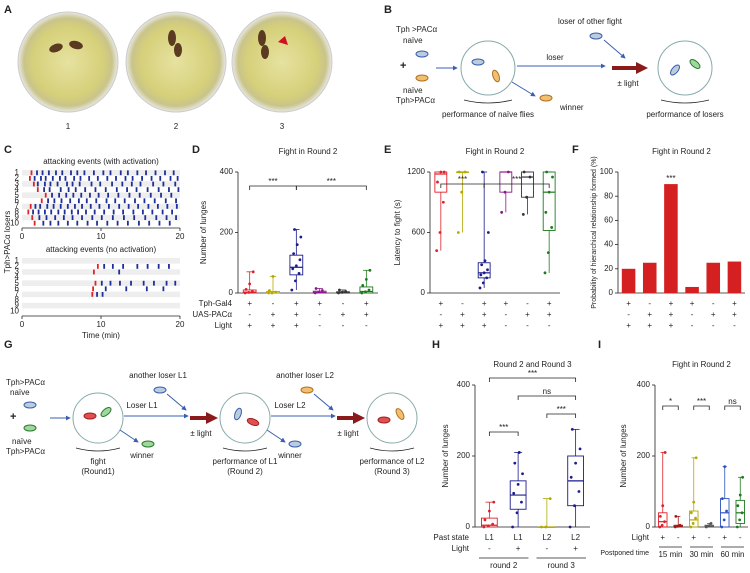 The height and width of the screenshot is (573, 750). I want to click on y-tick-label: 40, so click(608, 244).